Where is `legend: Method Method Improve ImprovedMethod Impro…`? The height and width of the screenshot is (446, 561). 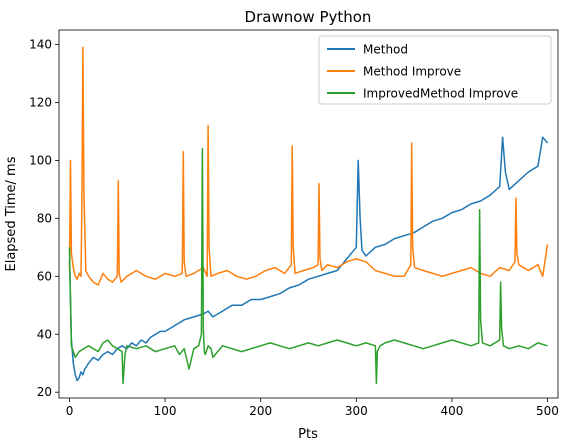
legend: Method Method Improve ImprovedMethod Impro… is located at coordinates (435, 70).